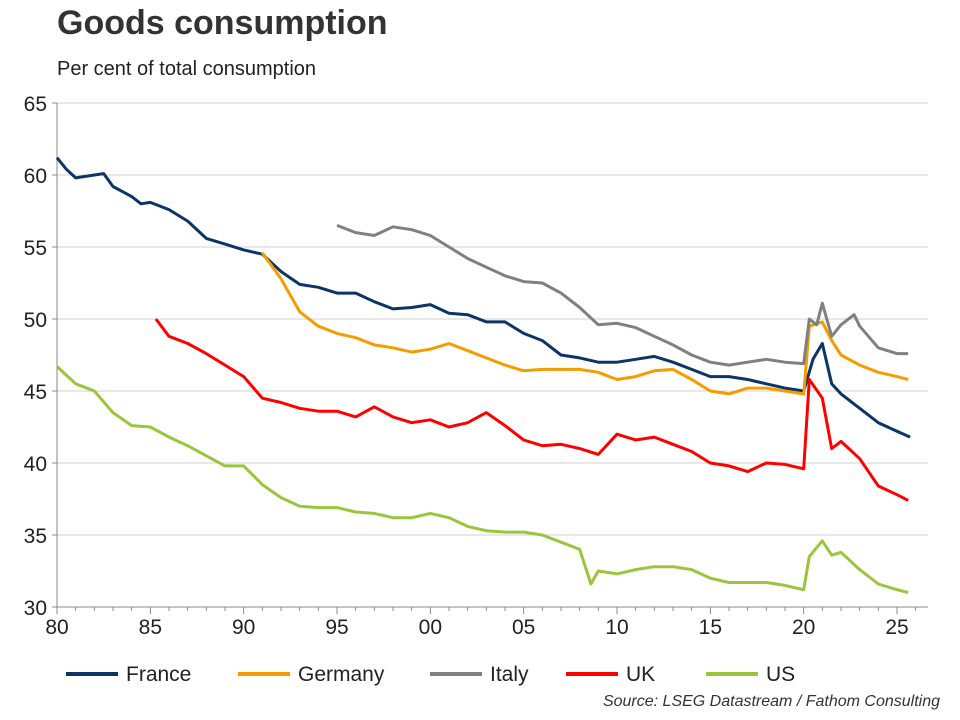  What do you see at coordinates (35, 392) in the screenshot?
I see `y-tick-label: 45` at bounding box center [35, 392].